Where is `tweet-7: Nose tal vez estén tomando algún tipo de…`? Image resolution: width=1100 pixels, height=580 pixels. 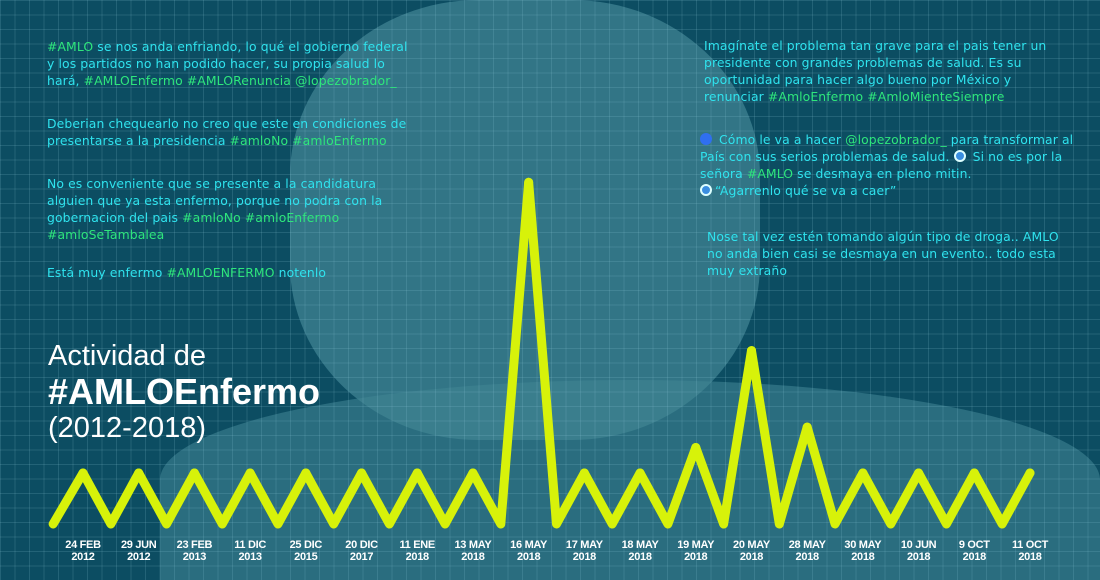 tweet-7: Nose tal vez estén tomando algún tipo de… is located at coordinates (884, 253).